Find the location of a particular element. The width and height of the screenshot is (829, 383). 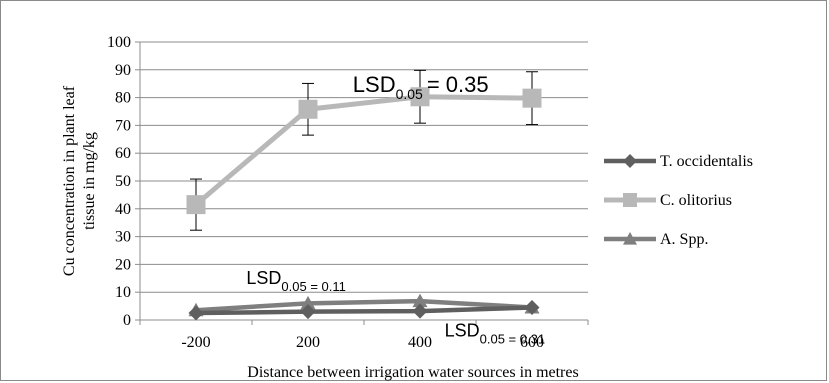

legend-item-a-spp: A. Spp. is located at coordinates (656, 239).